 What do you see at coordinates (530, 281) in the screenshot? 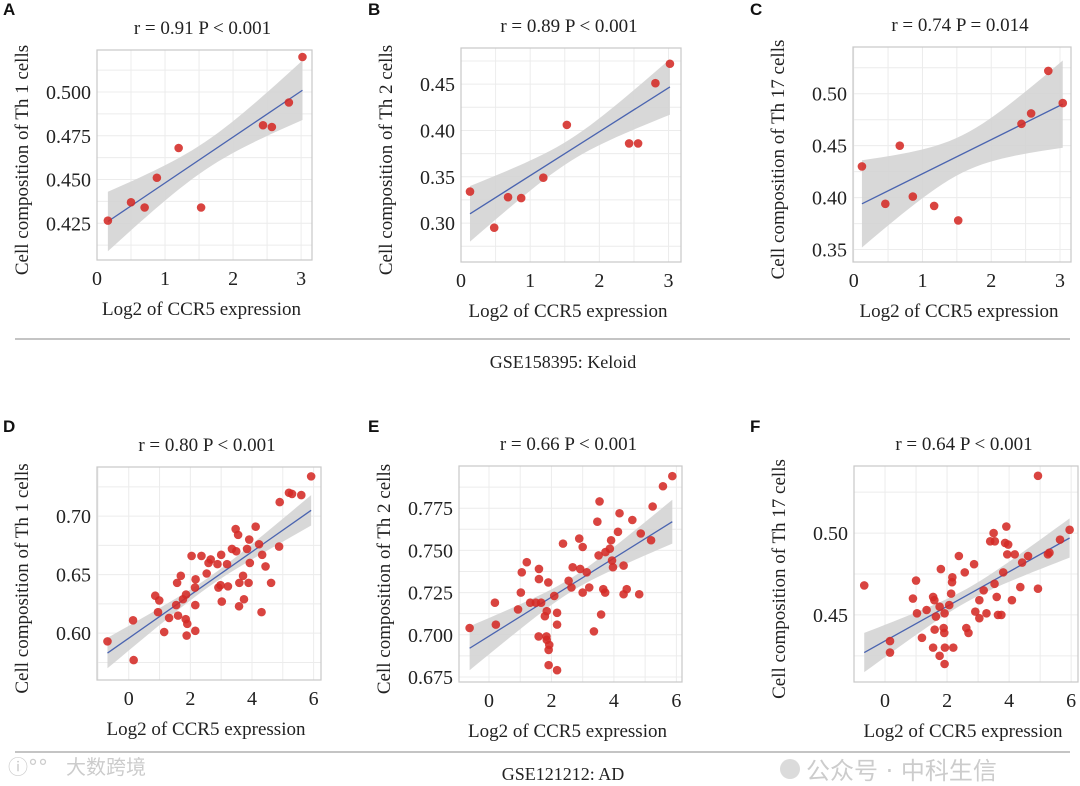
I see `x-tick-label: 1` at bounding box center [530, 281].